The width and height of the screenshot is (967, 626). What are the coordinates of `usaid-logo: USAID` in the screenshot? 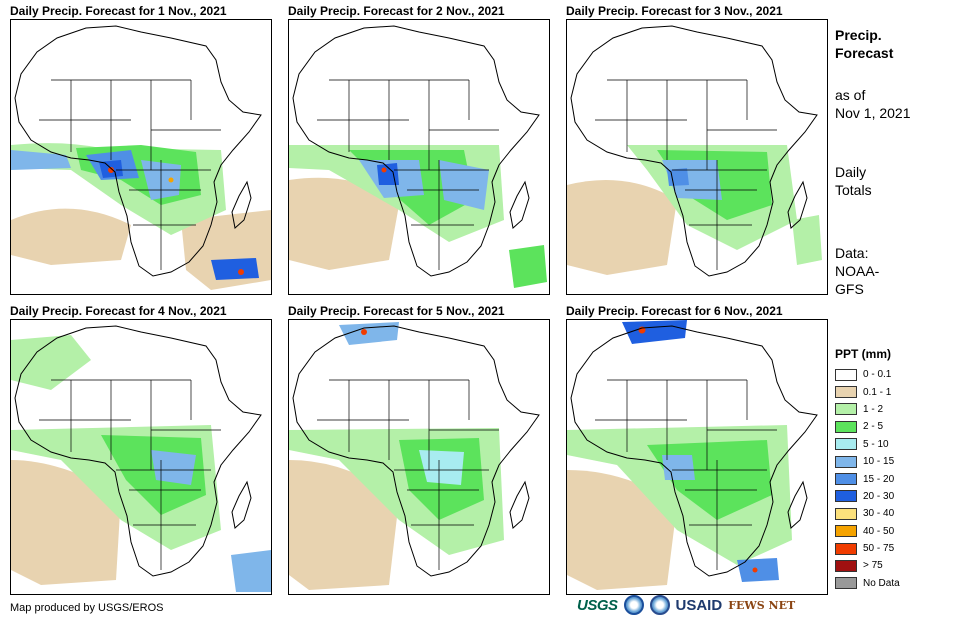 It's located at (699, 605).